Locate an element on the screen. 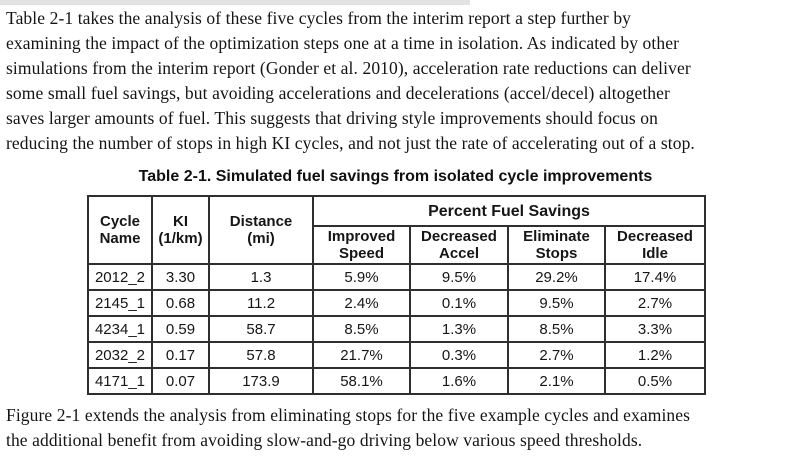  table-cell: 0.5% is located at coordinates (655, 381).